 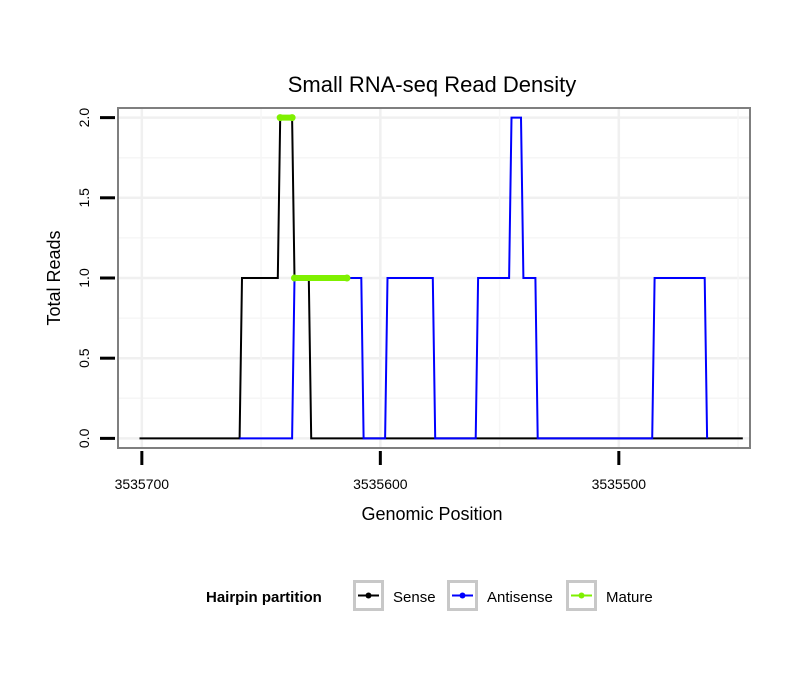 What do you see at coordinates (414, 597) in the screenshot?
I see `legend-label-sense: Sense` at bounding box center [414, 597].